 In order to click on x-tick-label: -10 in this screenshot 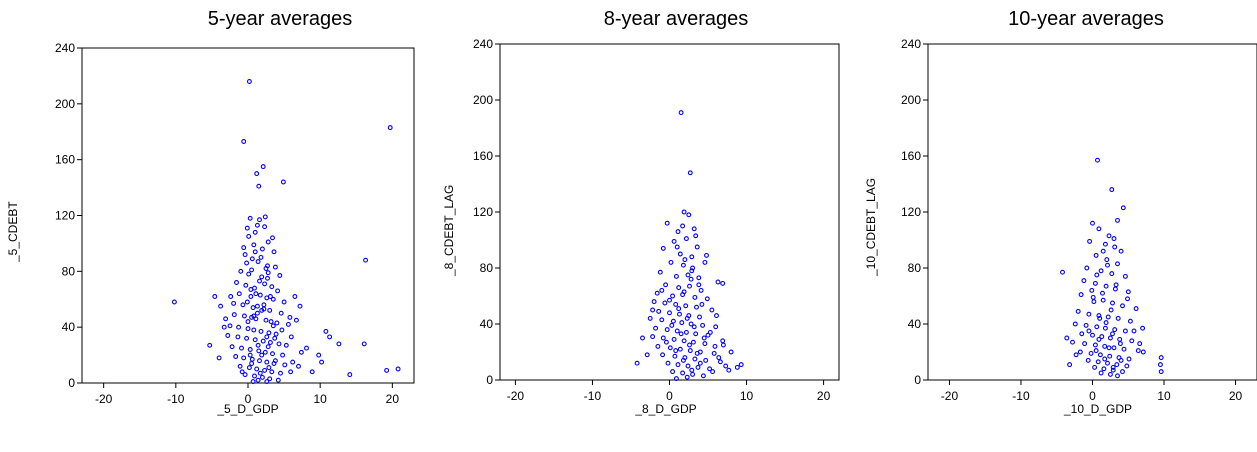, I will do `click(1021, 396)`.